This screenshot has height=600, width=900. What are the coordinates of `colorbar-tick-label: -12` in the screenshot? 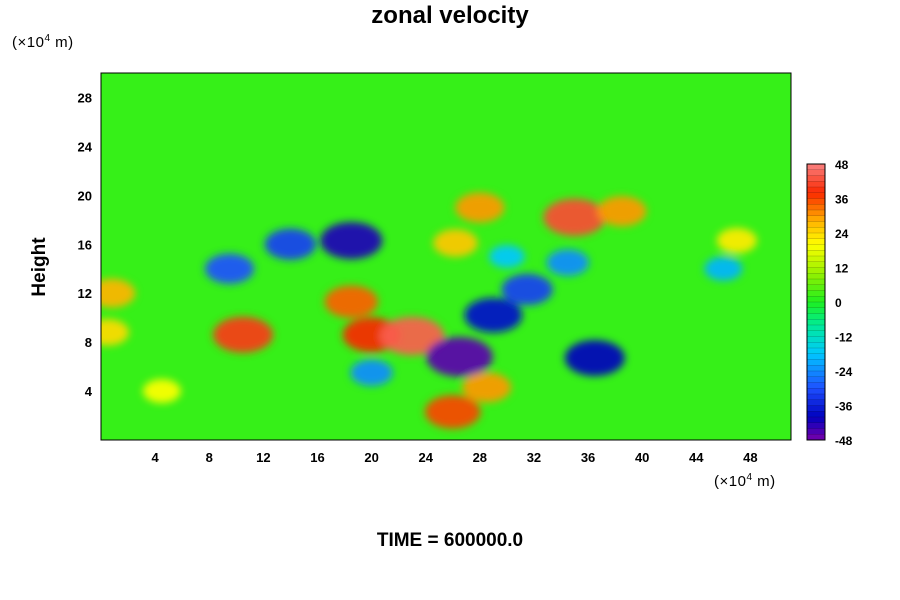 It's located at (844, 338).